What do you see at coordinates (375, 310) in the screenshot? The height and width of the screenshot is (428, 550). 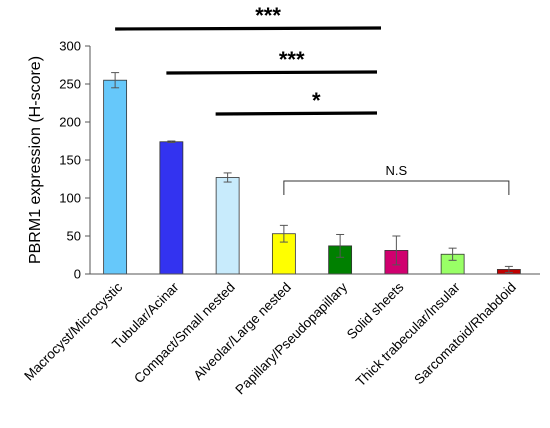 I see `category-label: Solid sheets` at bounding box center [375, 310].